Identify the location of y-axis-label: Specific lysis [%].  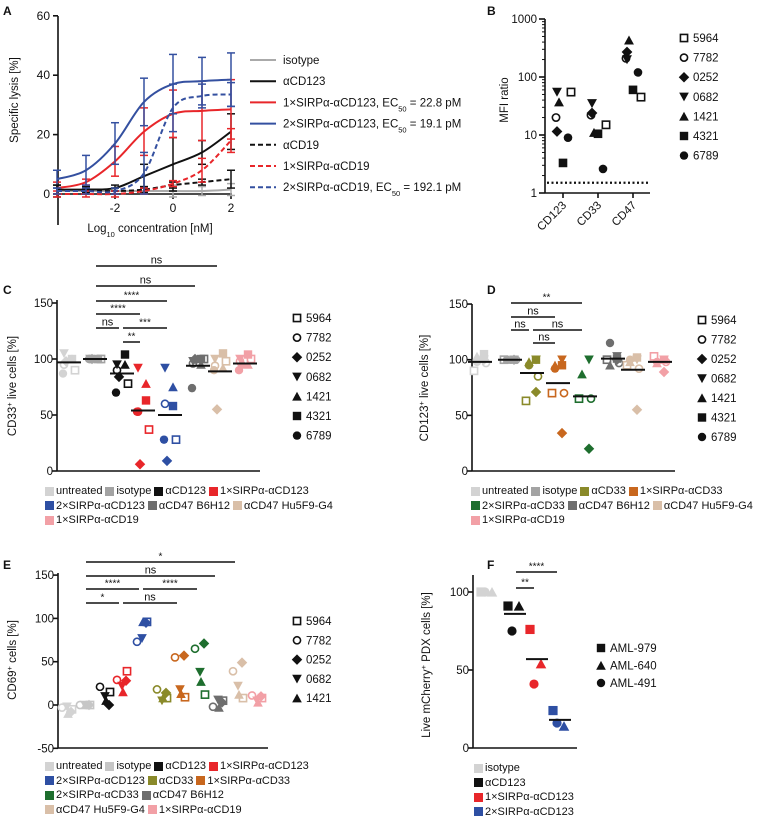
(15, 100).